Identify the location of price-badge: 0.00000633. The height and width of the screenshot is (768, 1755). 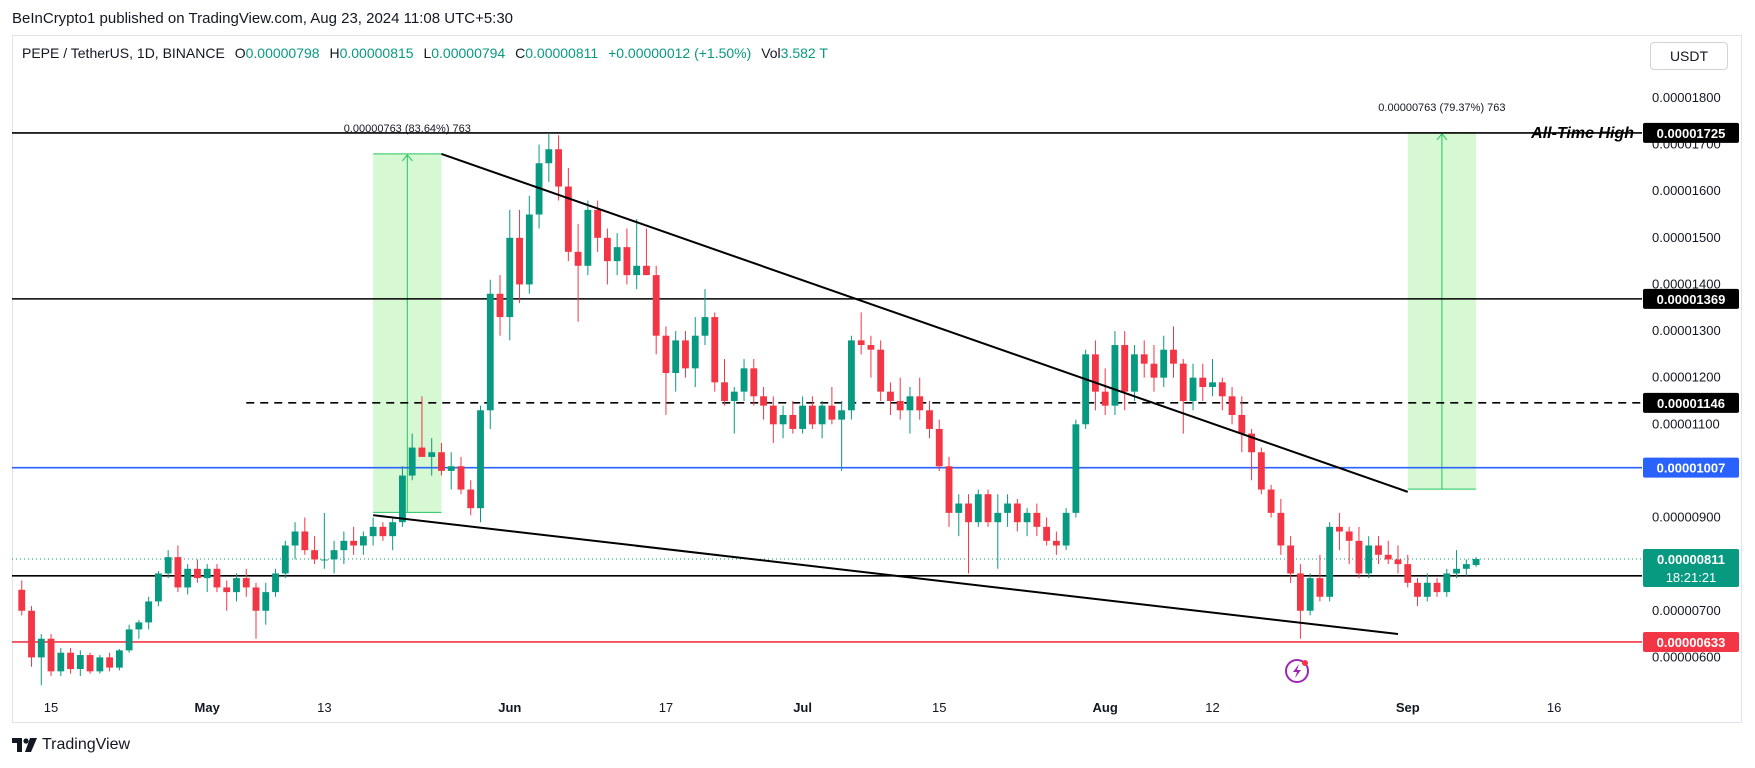
(1691, 641).